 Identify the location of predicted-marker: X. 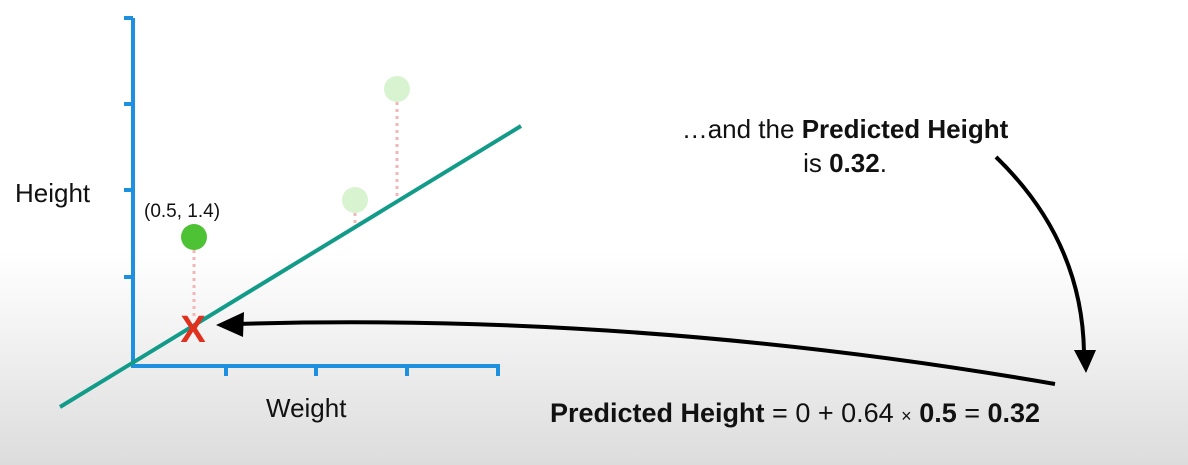
(193, 330).